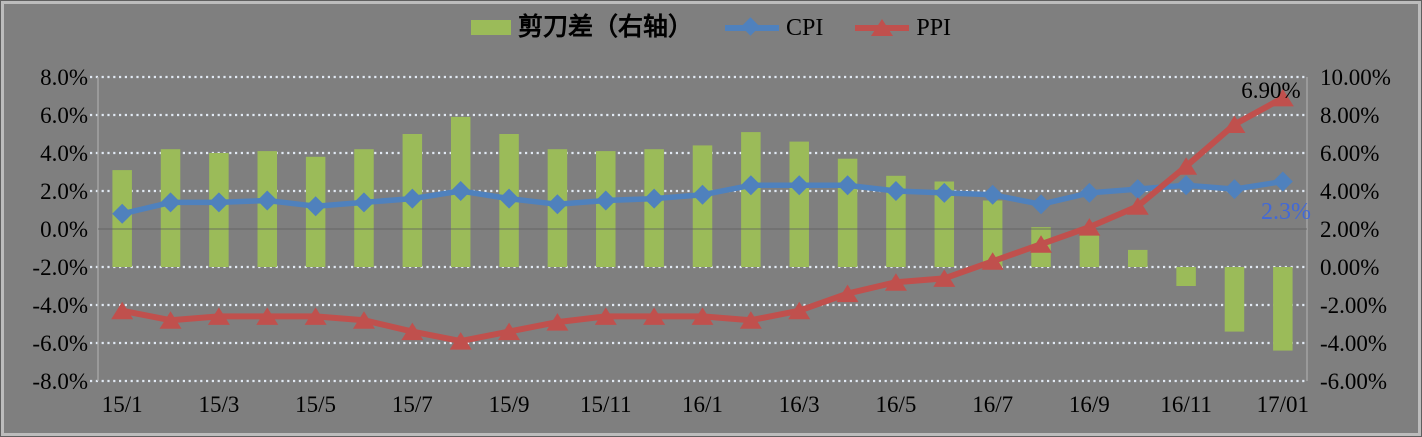 This screenshot has width=1422, height=437. What do you see at coordinates (64, 153) in the screenshot?
I see `left-axis-tick-label: 4.0%` at bounding box center [64, 153].